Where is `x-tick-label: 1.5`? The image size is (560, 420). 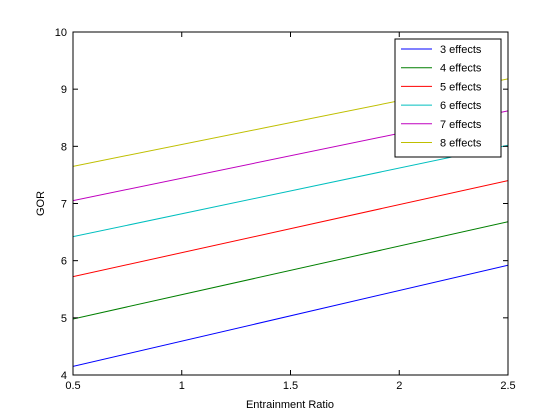 x-tick-label: 1.5 is located at coordinates (290, 386).